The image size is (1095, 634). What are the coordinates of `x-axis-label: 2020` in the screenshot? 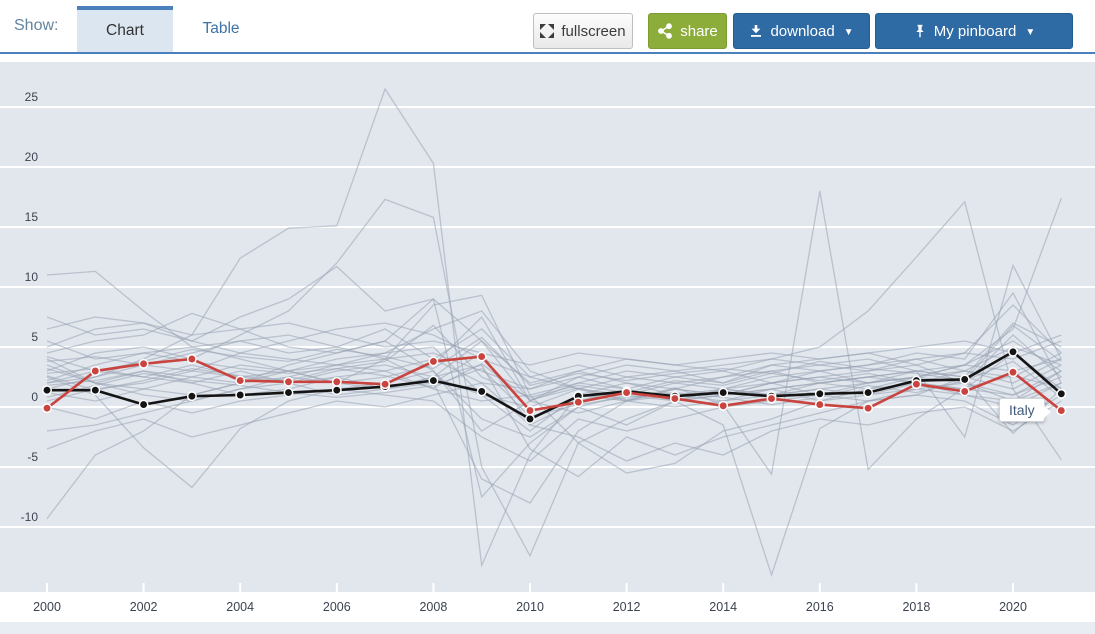 It's located at (1013, 607).